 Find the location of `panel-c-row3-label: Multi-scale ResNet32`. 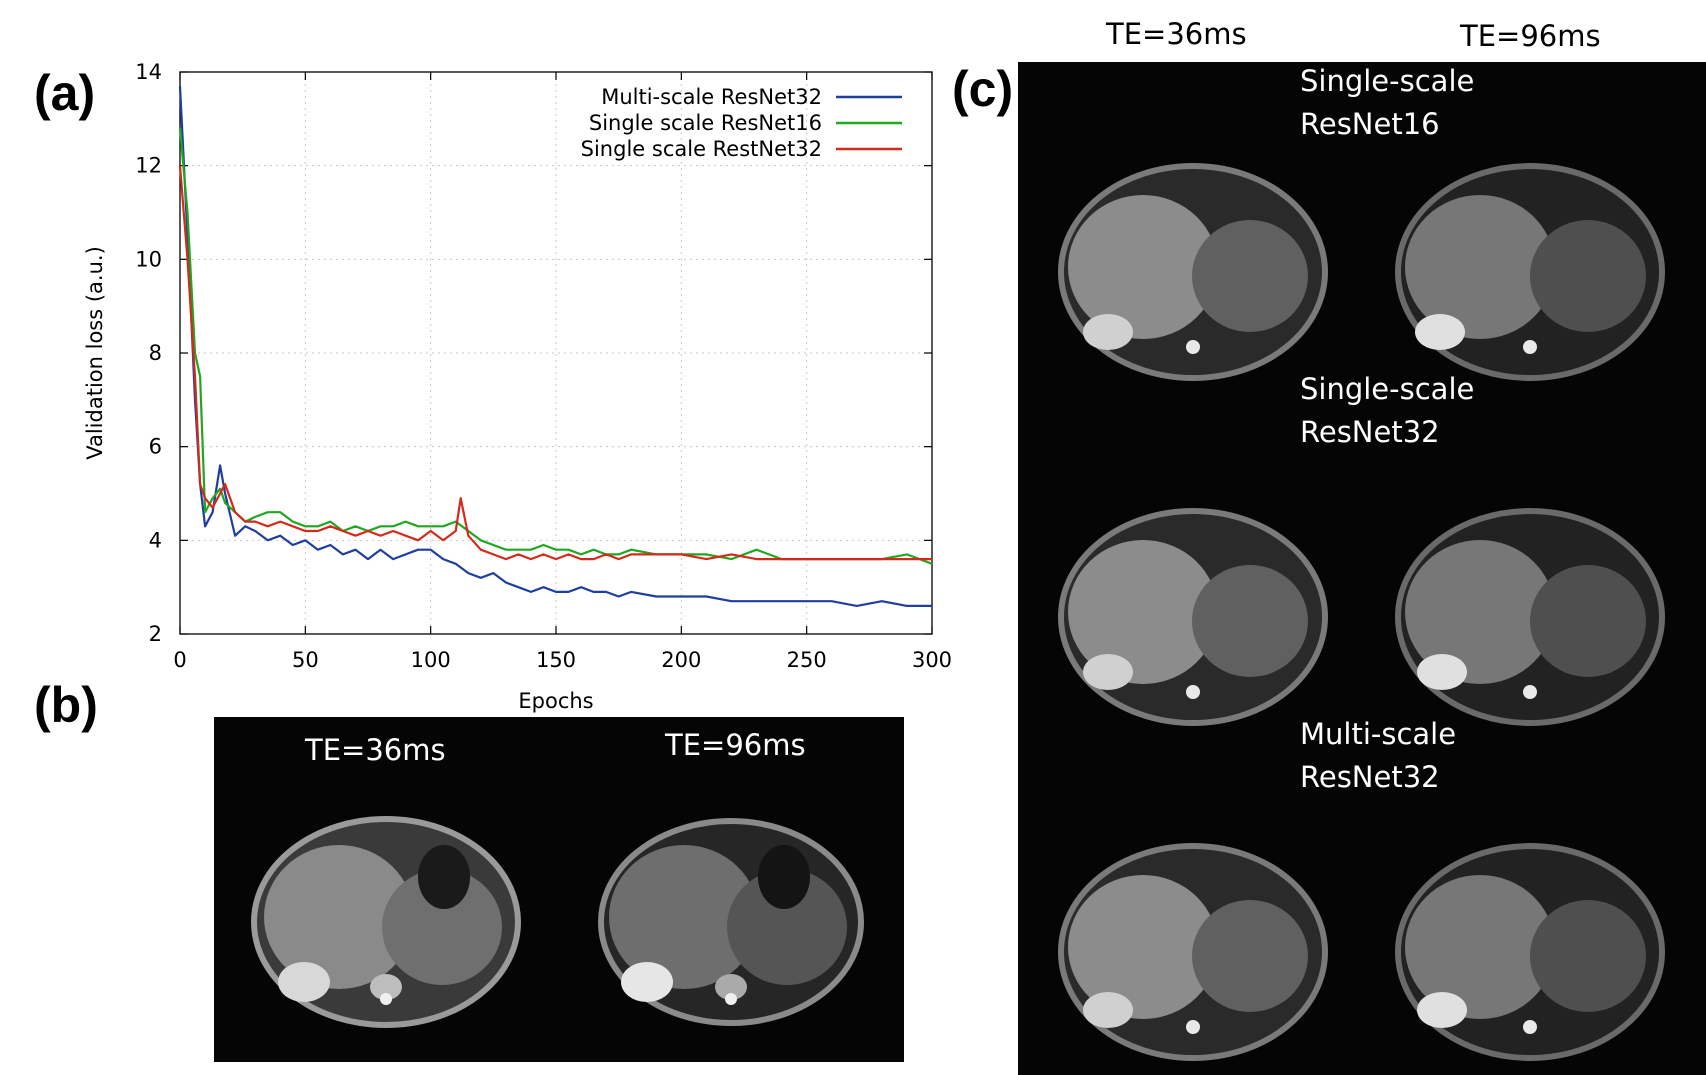

panel-c-row3-label: Multi-scale ResNet32 is located at coordinates (1378, 756).